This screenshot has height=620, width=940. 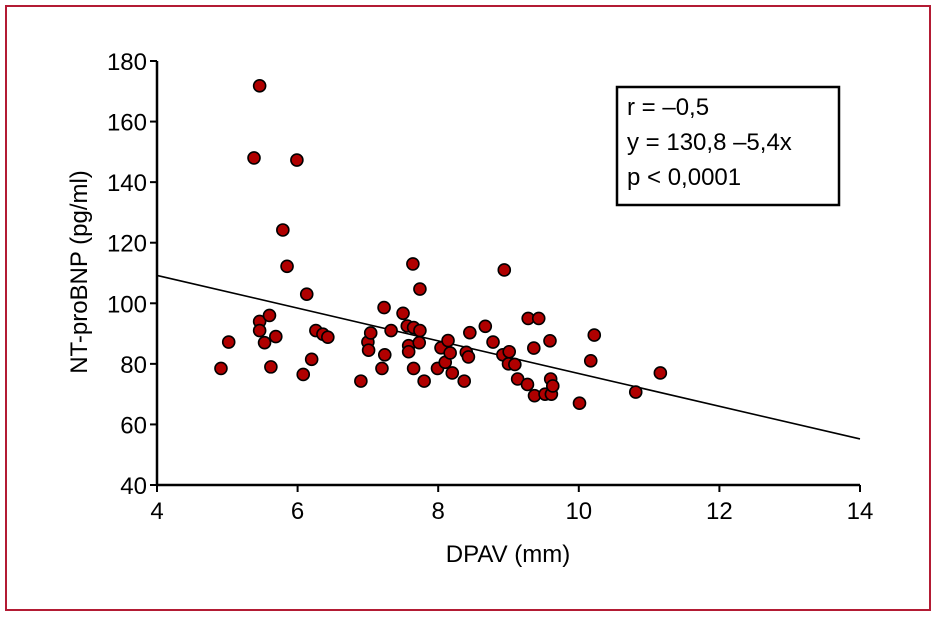 I want to click on stats-box, so click(x=728, y=146).